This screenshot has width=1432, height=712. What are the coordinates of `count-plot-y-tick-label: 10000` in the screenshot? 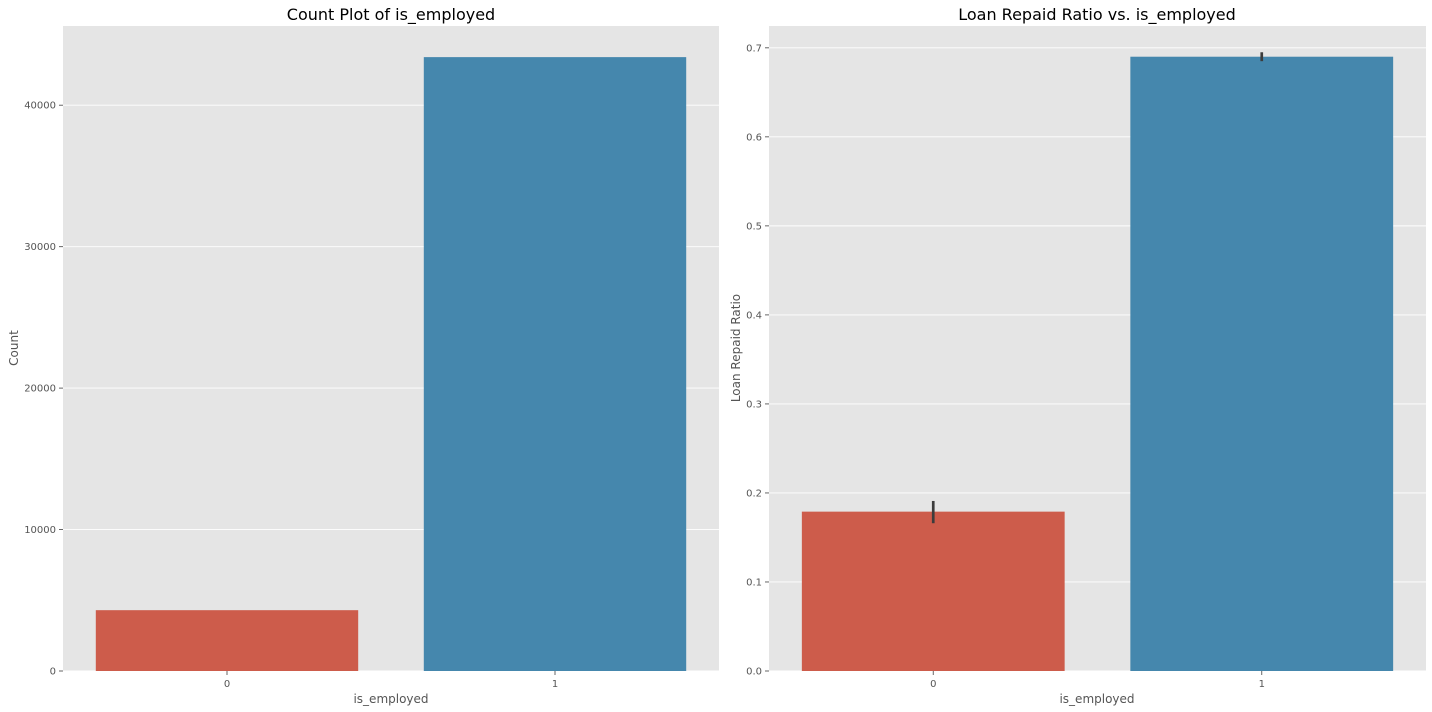 It's located at (40, 530).